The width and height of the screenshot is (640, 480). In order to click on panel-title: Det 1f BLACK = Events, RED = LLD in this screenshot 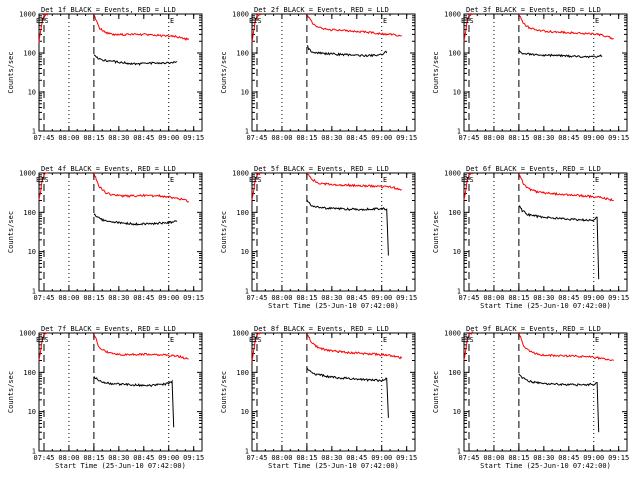, I will do `click(108, 10)`.